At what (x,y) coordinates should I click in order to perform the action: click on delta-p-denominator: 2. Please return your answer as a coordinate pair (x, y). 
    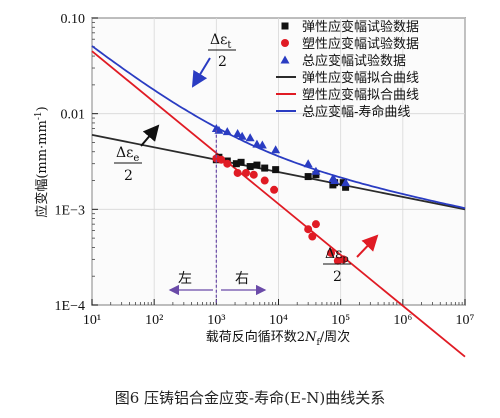
    Looking at the image, I should click on (337, 277).